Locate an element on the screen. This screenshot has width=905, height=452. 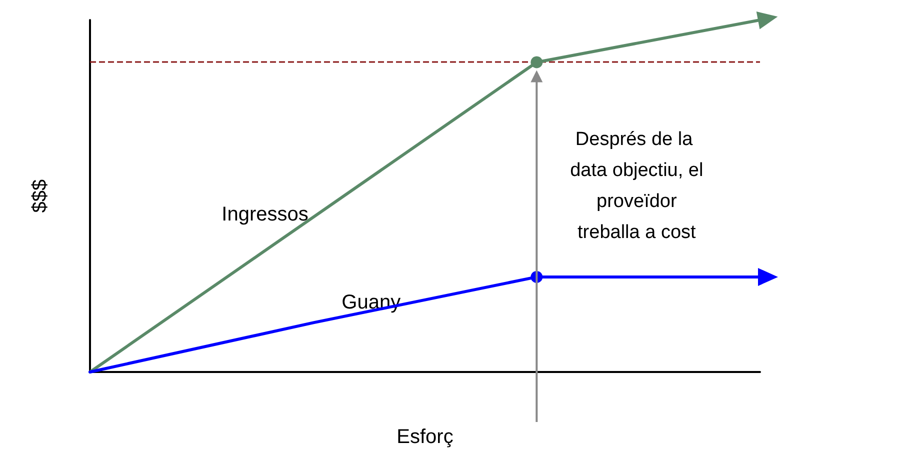
series-label: Ingressos is located at coordinates (265, 215).